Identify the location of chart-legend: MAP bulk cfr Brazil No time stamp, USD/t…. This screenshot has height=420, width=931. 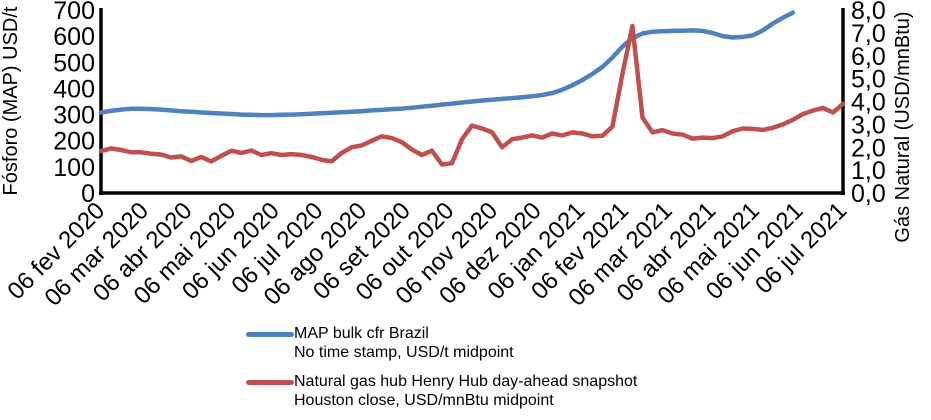
(441, 367).